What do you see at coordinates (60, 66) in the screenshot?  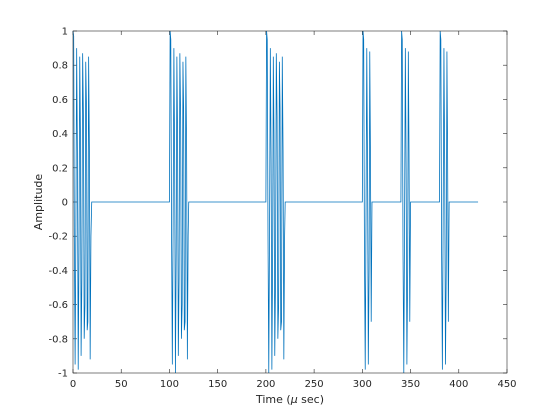 I see `y-tick-label: 0.8` at bounding box center [60, 66].